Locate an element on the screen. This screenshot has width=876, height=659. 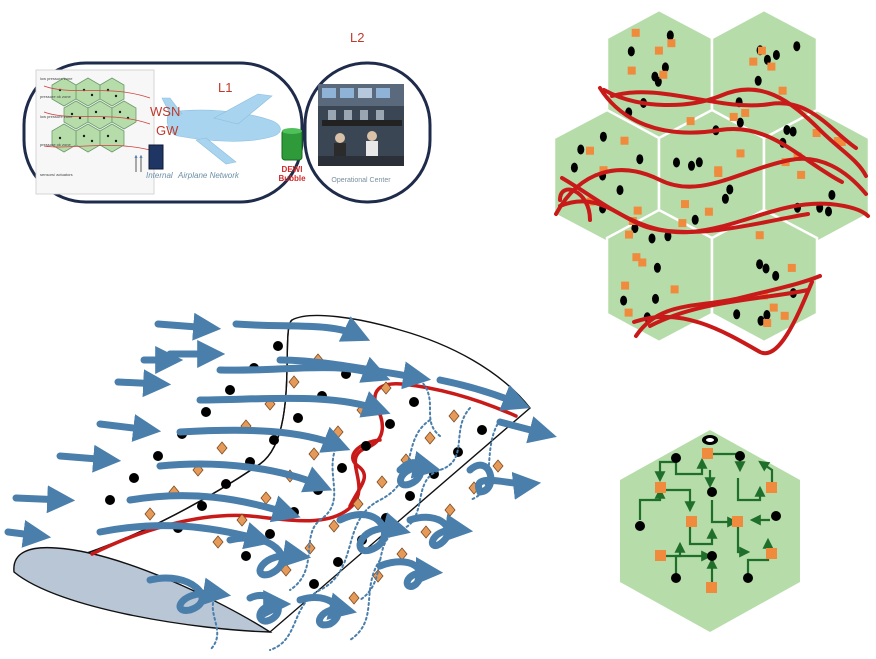
bubble-label: Bubble is located at coordinates (292, 178).